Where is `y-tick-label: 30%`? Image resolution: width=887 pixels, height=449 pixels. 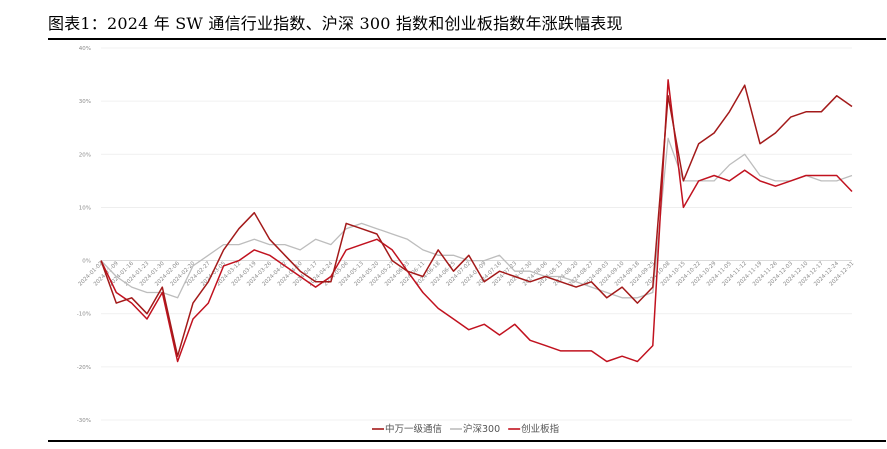
y-tick-label: 30% is located at coordinates (85, 102).